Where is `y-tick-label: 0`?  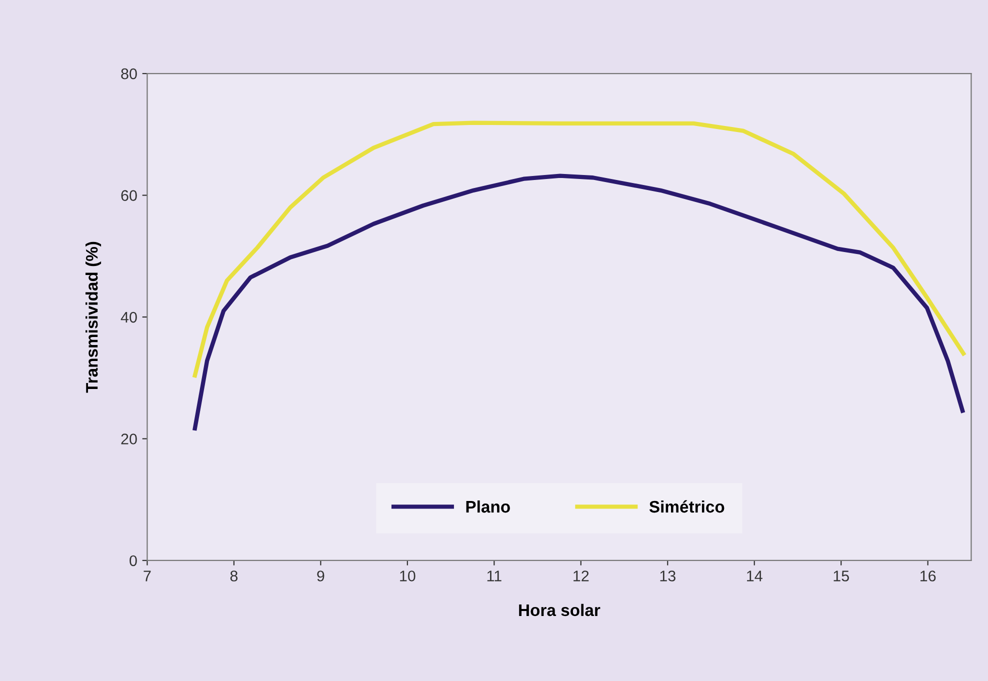
y-tick-label: 0 is located at coordinates (133, 560).